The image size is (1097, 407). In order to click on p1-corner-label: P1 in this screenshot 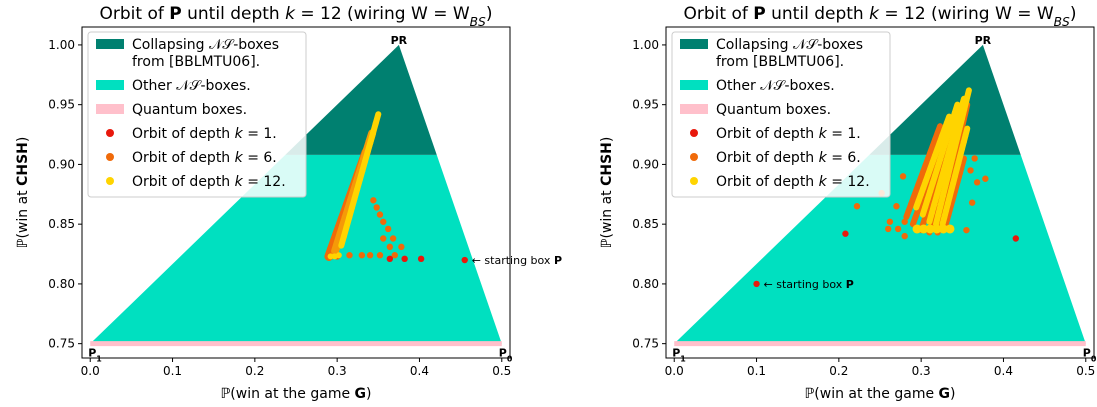, I will do `click(95, 355)`.